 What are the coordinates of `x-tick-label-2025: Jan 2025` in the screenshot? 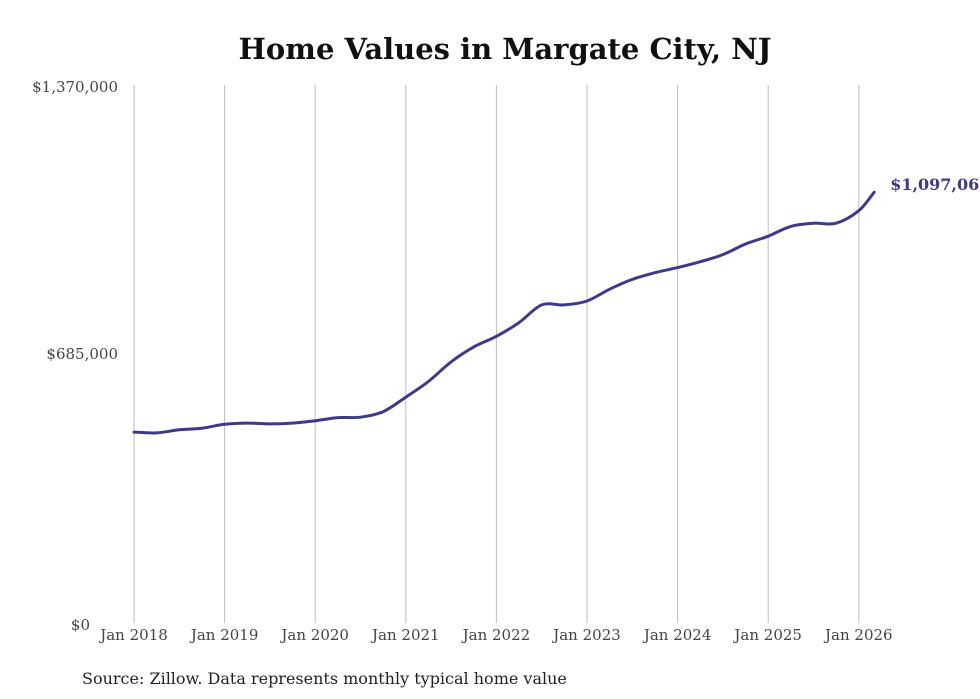 It's located at (767, 635).